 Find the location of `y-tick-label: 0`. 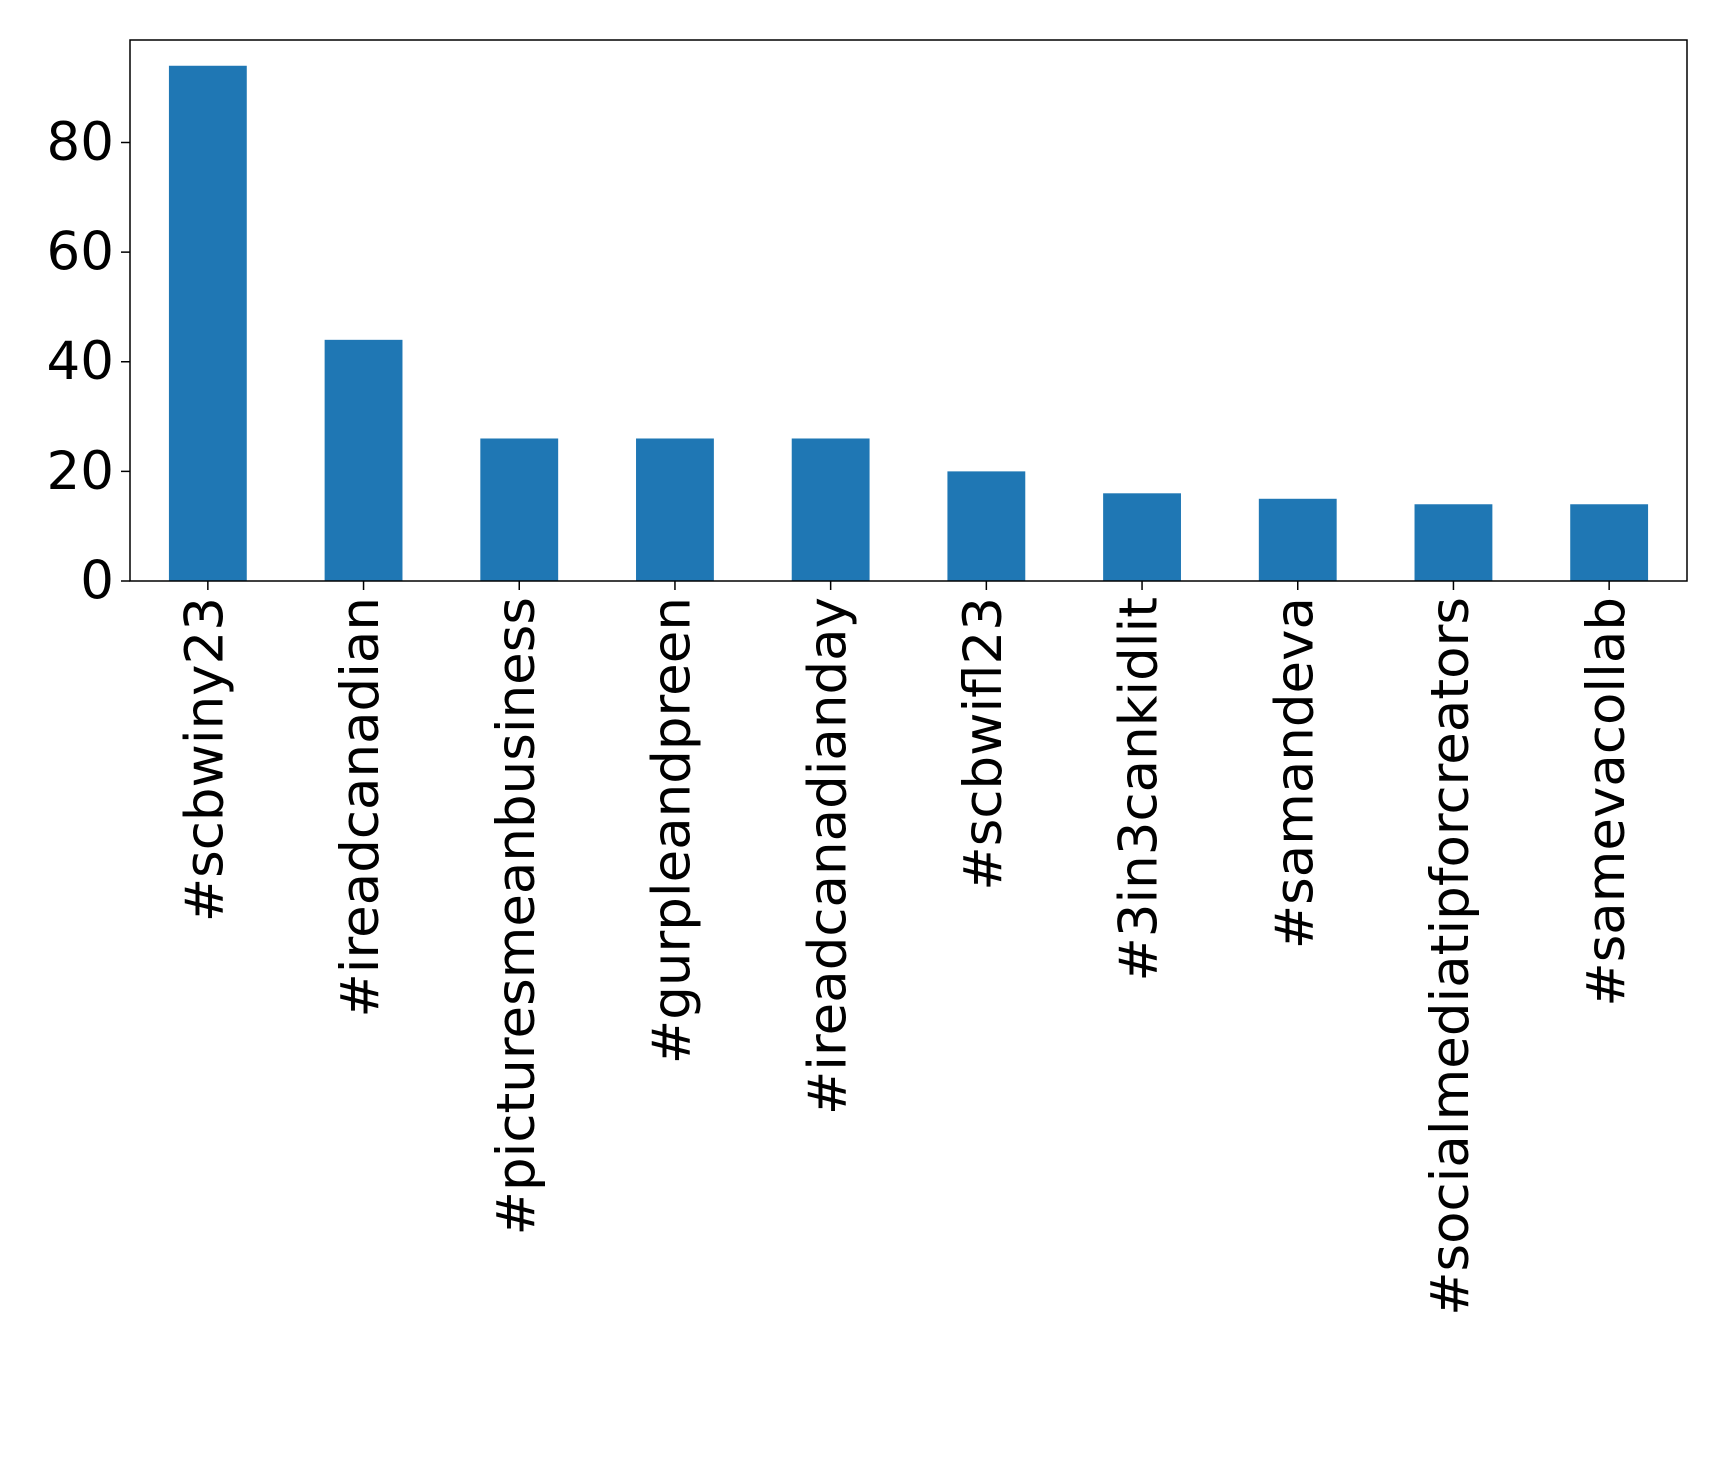

y-tick-label: 0 is located at coordinates (97, 581).